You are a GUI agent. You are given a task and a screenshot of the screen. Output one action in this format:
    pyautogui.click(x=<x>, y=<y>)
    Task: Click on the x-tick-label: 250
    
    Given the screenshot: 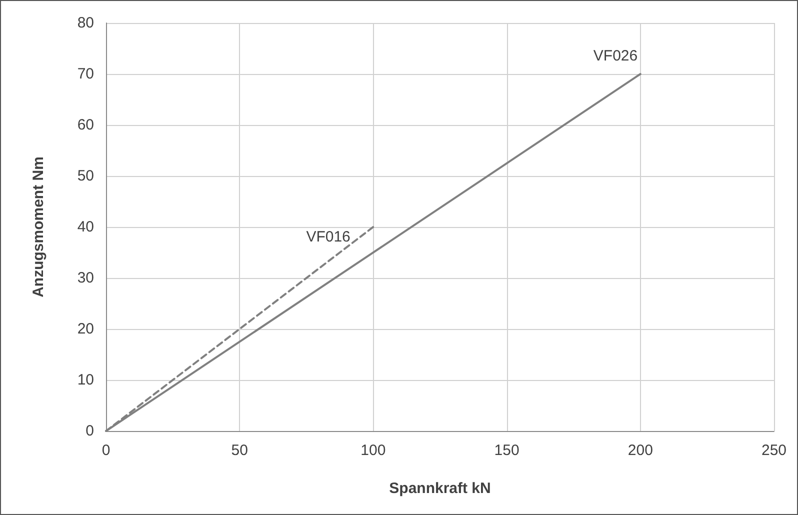 What is the action you would take?
    pyautogui.click(x=774, y=450)
    